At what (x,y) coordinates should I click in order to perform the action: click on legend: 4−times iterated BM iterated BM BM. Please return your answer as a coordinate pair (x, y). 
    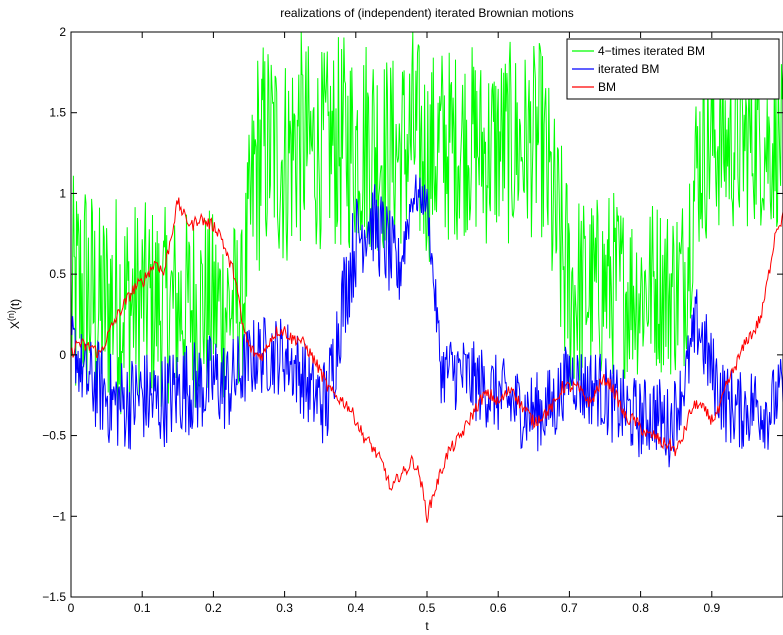
    Looking at the image, I should click on (673, 69).